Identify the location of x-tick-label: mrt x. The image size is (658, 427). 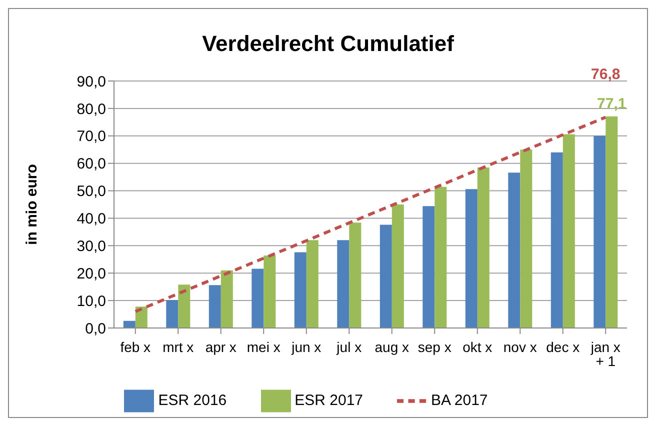
(178, 346).